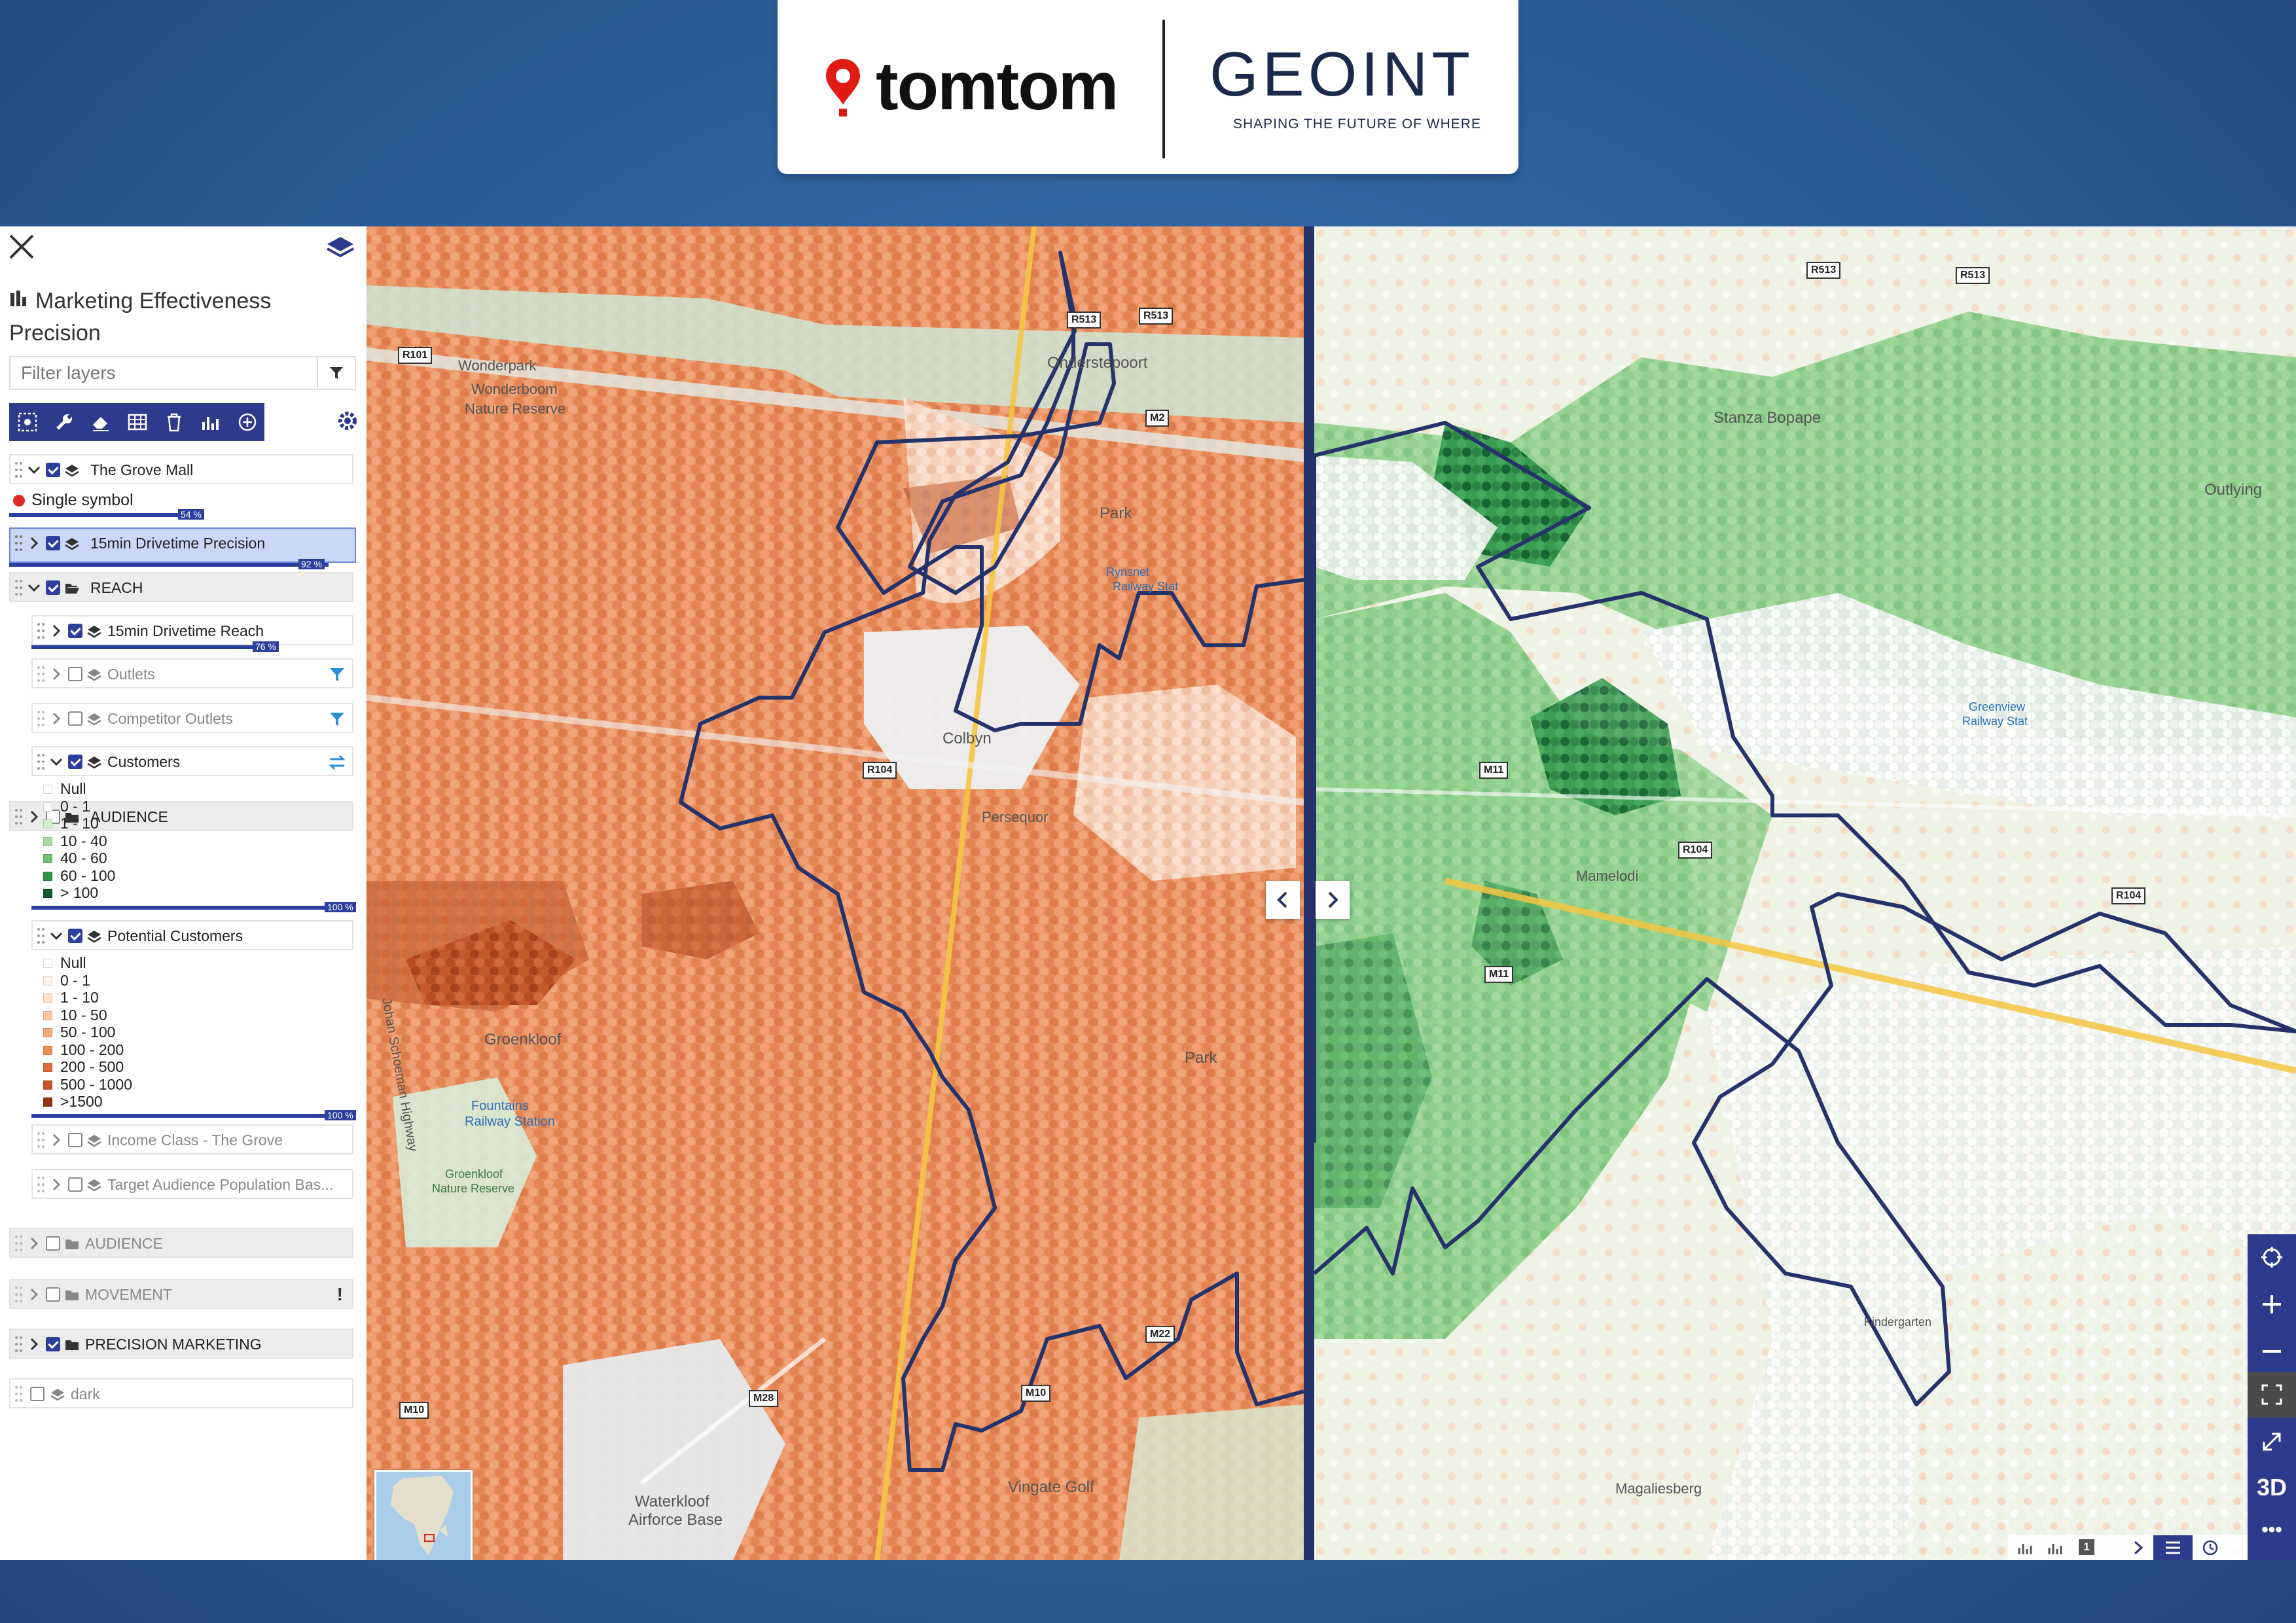  I want to click on group-row-audience-visible: AUDIENCE, so click(181, 1243).